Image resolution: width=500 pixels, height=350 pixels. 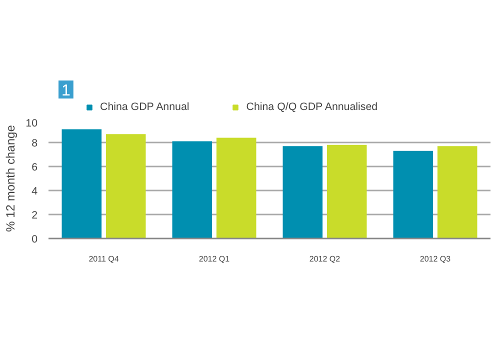 What do you see at coordinates (436, 259) in the screenshot?
I see `x-tick-label: 2012 Q3` at bounding box center [436, 259].